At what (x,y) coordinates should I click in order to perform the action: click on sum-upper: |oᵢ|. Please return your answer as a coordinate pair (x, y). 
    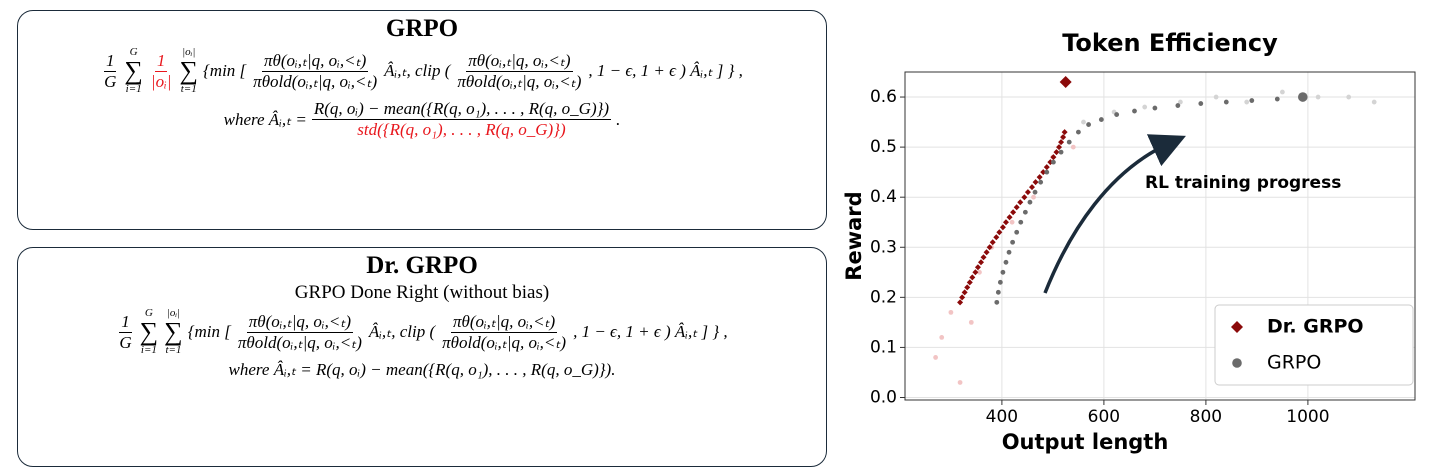
    Looking at the image, I should click on (173, 313).